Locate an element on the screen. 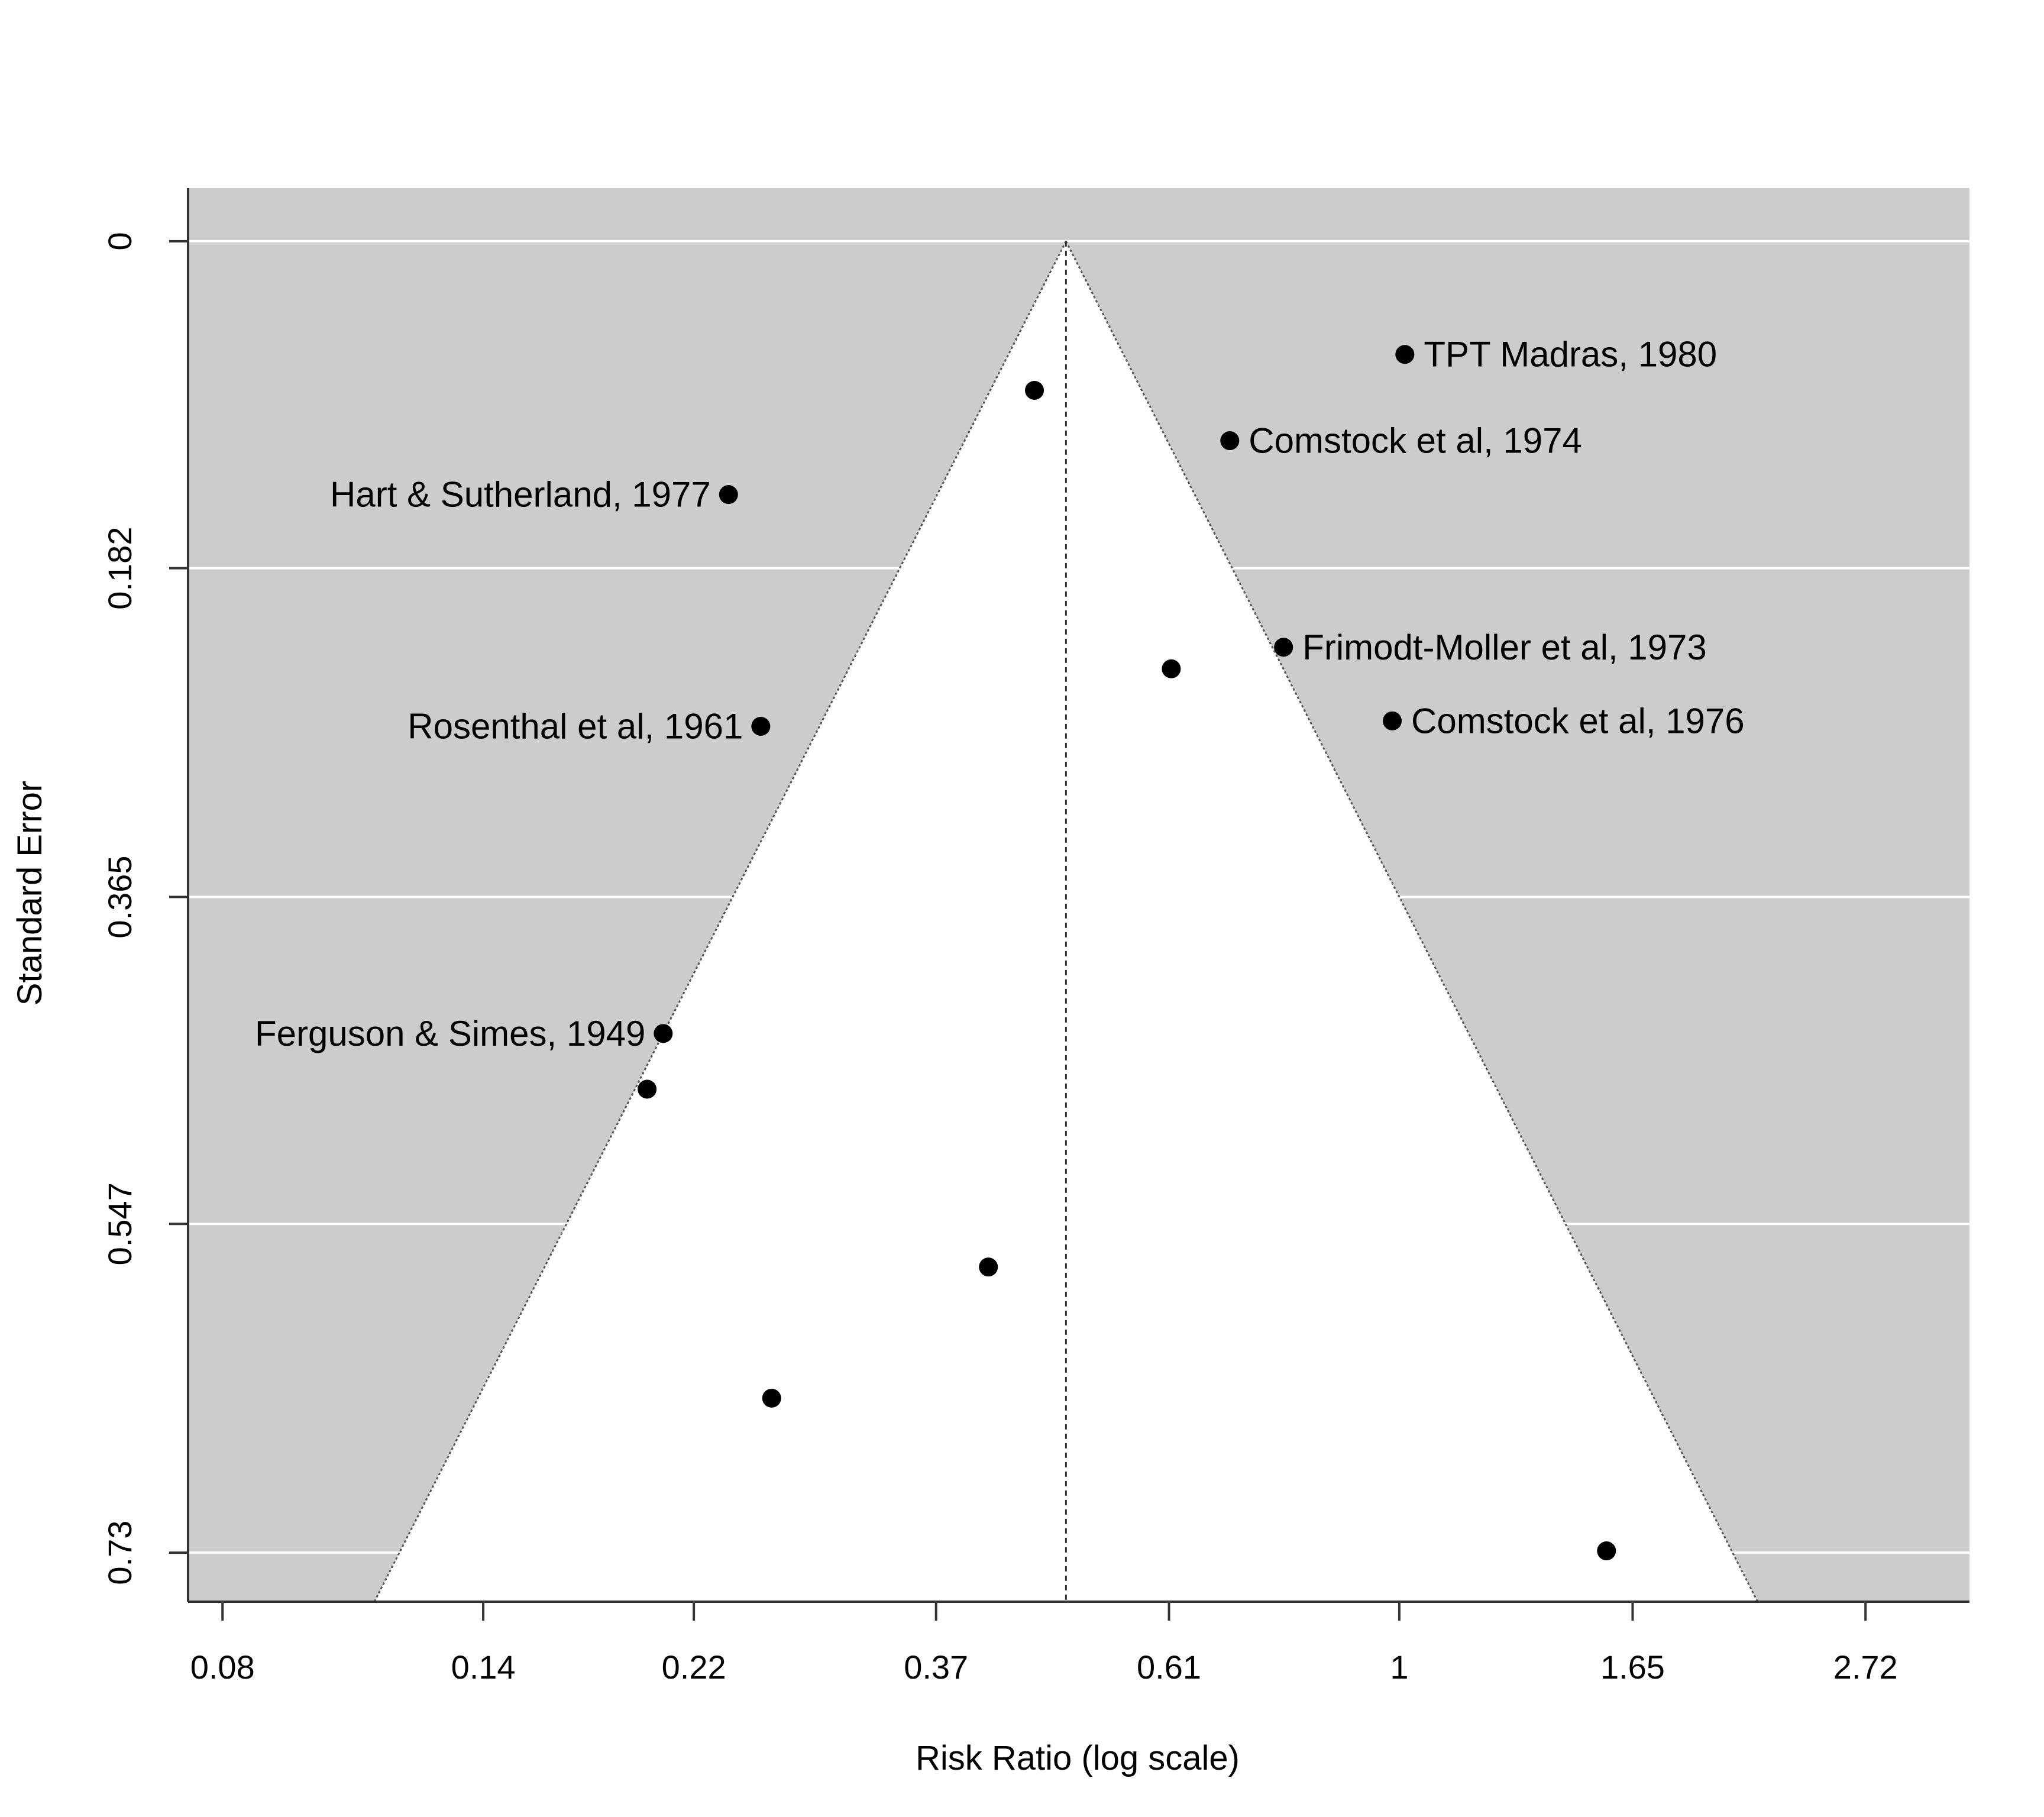 The image size is (2044, 1817). point-label: Comstock et al, 1976 is located at coordinates (1578, 721).